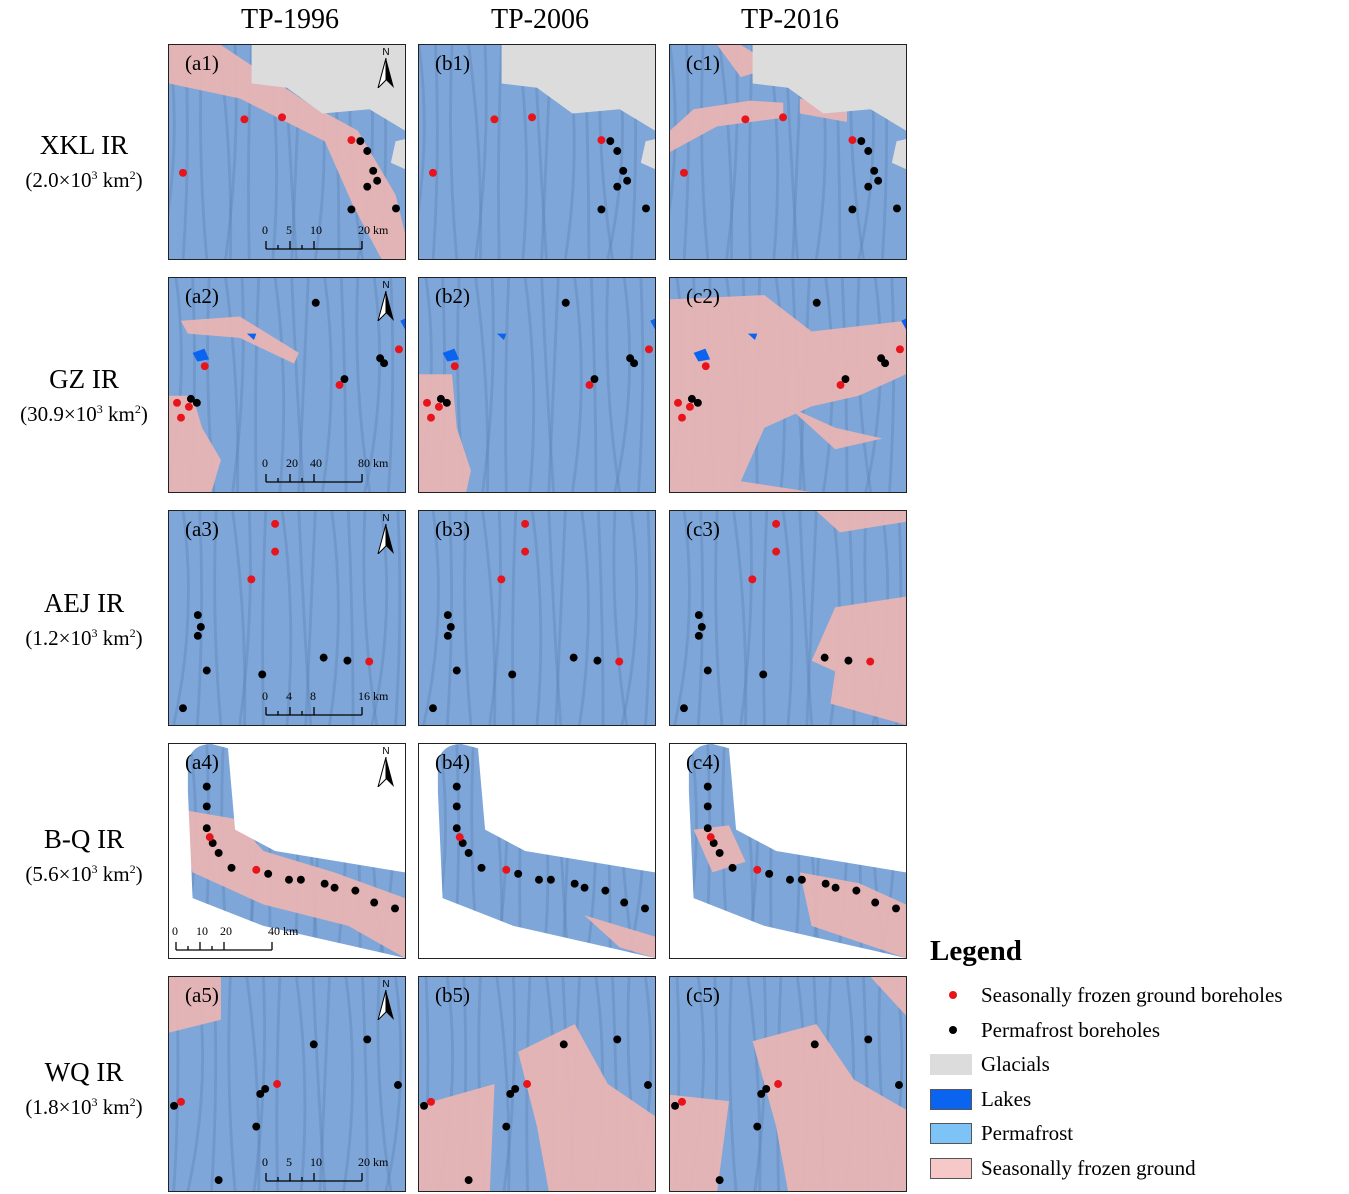 This screenshot has width=1349, height=1194. I want to click on panel-label: (c3), so click(703, 529).